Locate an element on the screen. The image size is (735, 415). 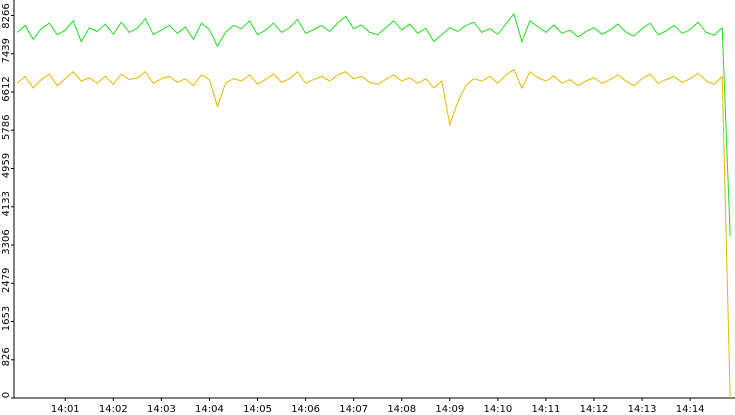
x-tick-label: 14:11 is located at coordinates (546, 409).